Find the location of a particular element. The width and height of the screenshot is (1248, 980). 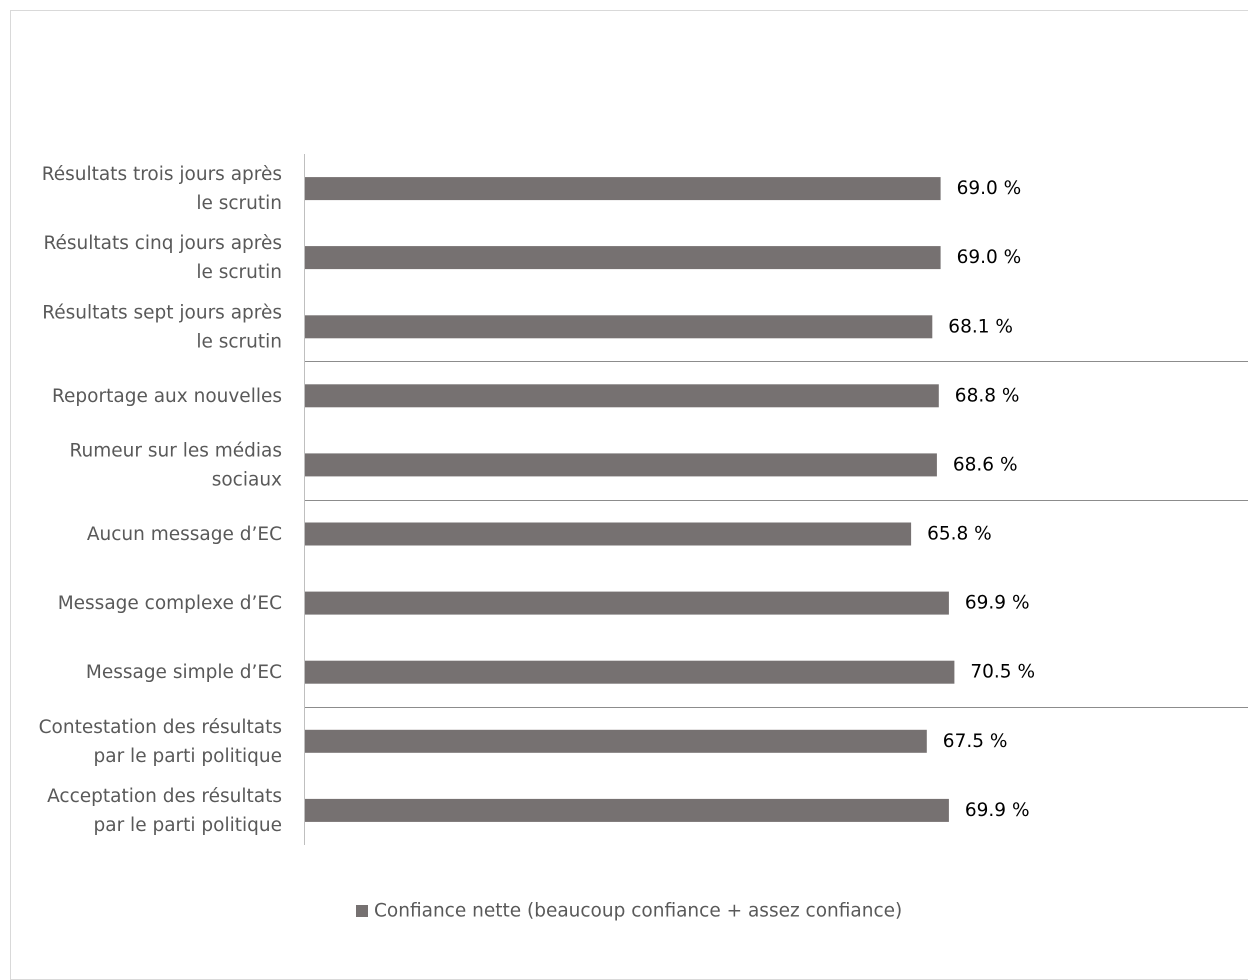

category-label: Reportage aux nouvelles is located at coordinates (167, 395).